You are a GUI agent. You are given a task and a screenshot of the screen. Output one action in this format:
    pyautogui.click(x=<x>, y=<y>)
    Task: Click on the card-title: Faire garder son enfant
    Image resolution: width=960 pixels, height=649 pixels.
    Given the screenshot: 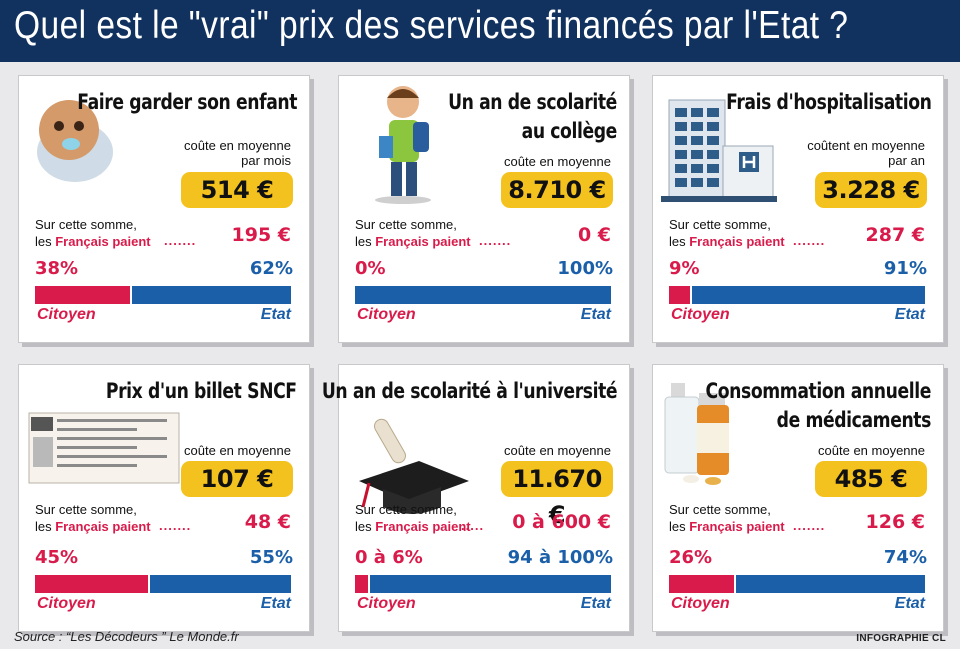 What is the action you would take?
    pyautogui.click(x=187, y=102)
    